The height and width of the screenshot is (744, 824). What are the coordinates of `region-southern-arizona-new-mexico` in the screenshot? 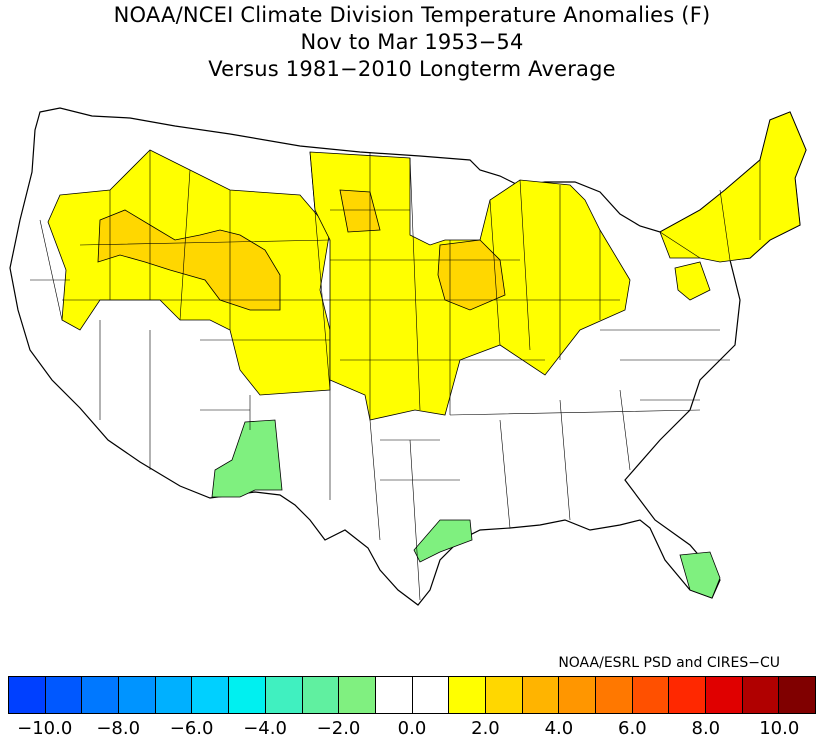 It's located at (247, 458).